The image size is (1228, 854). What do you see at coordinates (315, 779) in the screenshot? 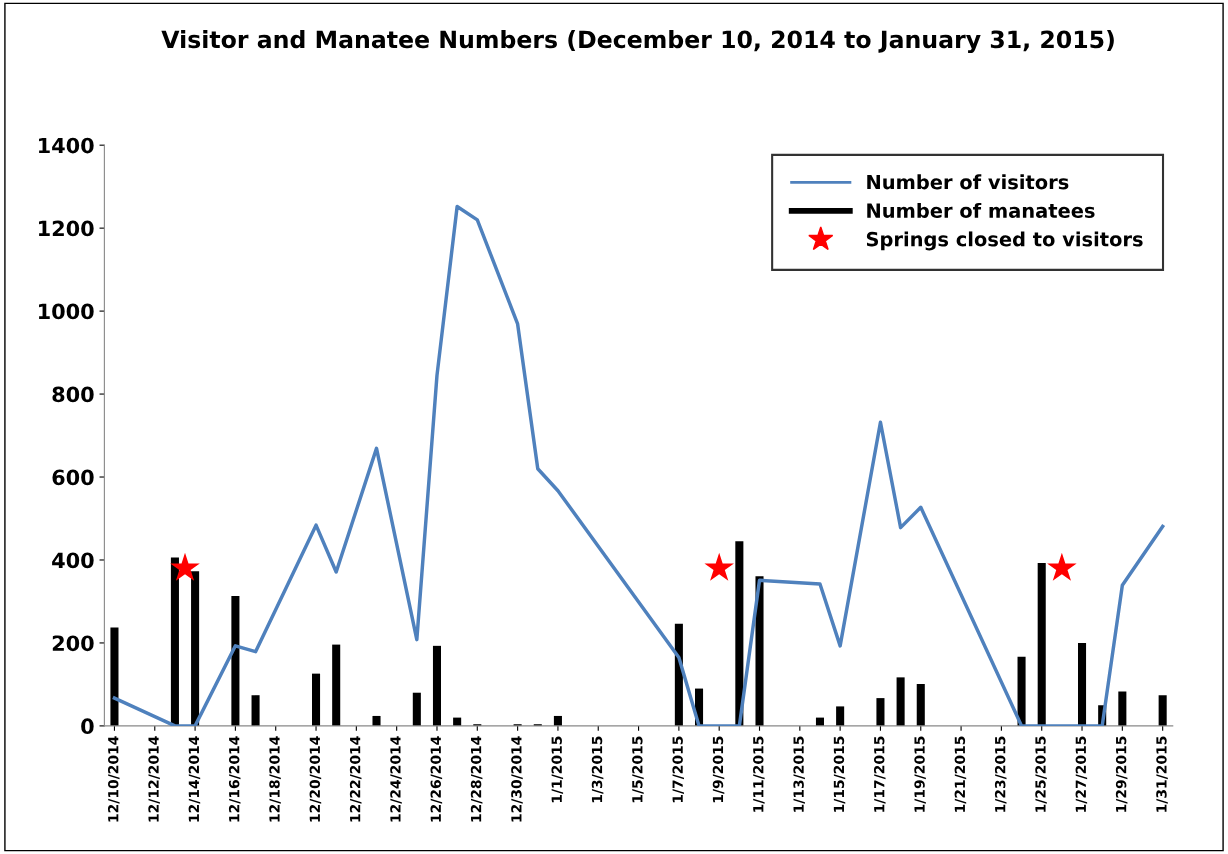
I see `x-tick-label: 12/20/2014` at bounding box center [315, 779].